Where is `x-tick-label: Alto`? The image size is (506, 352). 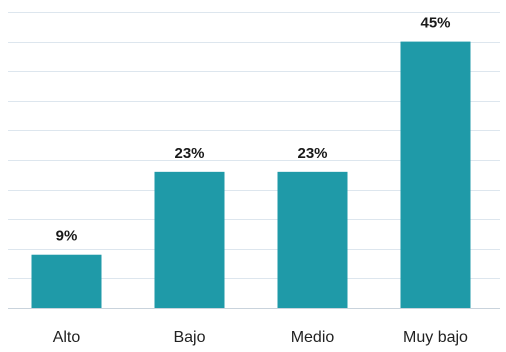 x-tick-label: Alto is located at coordinates (67, 337).